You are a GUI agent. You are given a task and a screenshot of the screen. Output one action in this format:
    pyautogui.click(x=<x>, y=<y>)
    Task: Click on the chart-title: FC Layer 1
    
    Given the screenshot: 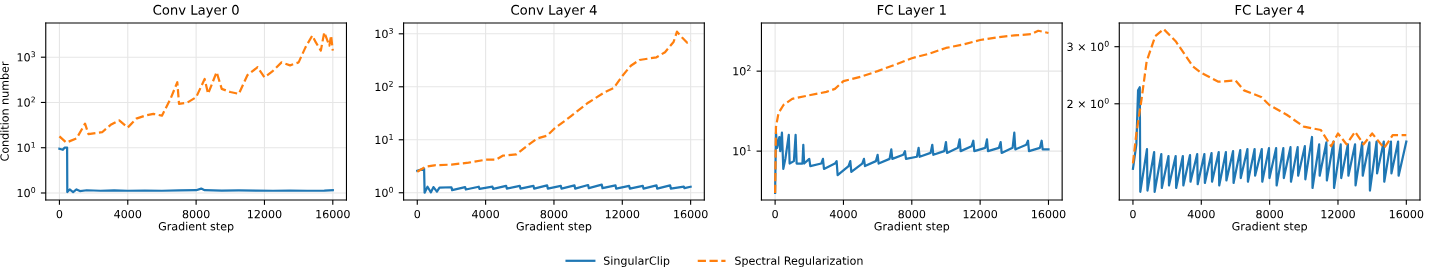 What is the action you would take?
    pyautogui.click(x=911, y=11)
    